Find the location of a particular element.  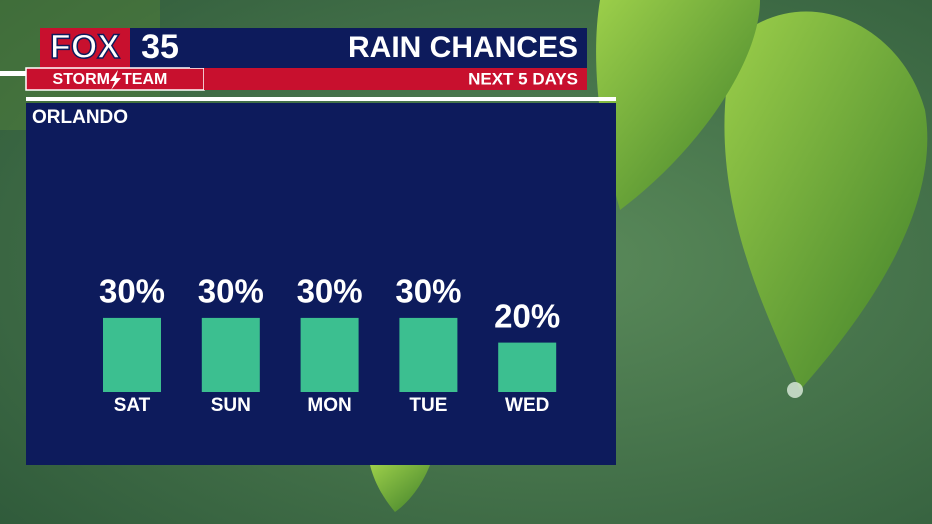

value-label: 20% is located at coordinates (527, 315).